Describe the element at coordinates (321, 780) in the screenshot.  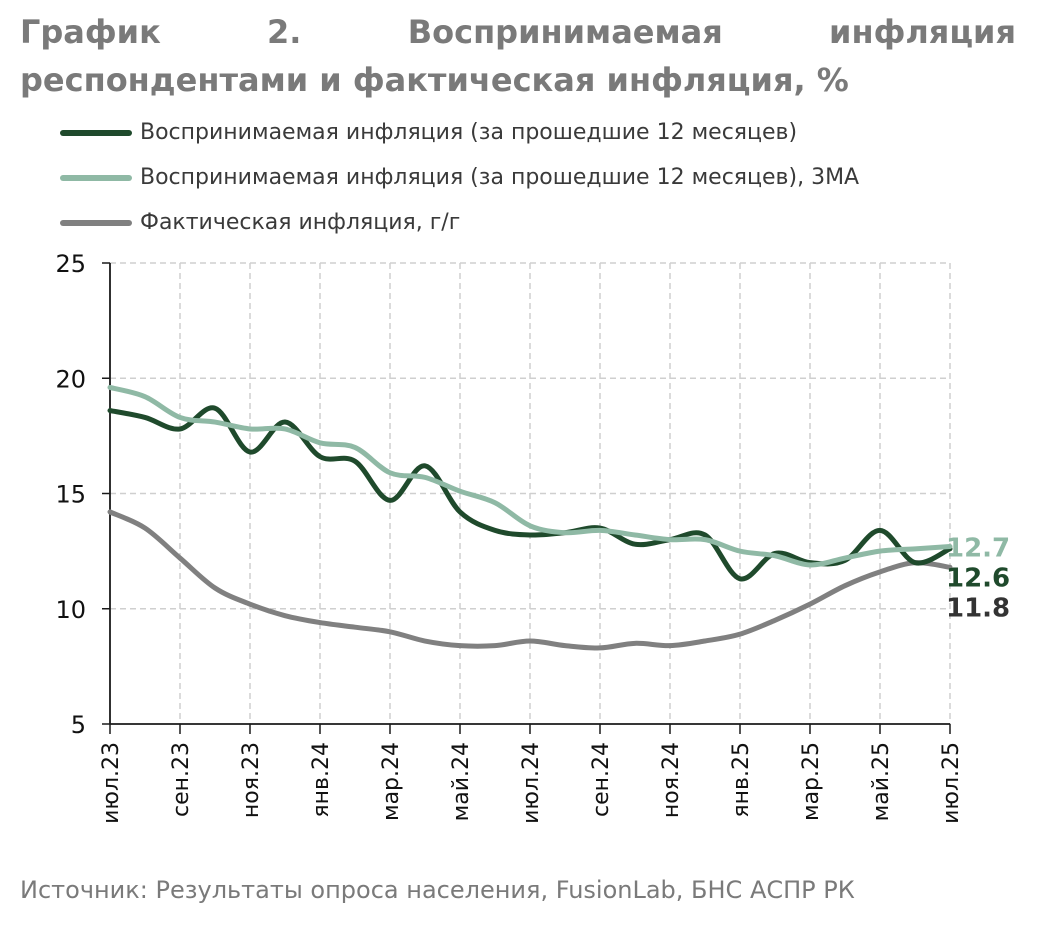
I see `x-tick-label: янв.24` at that location.